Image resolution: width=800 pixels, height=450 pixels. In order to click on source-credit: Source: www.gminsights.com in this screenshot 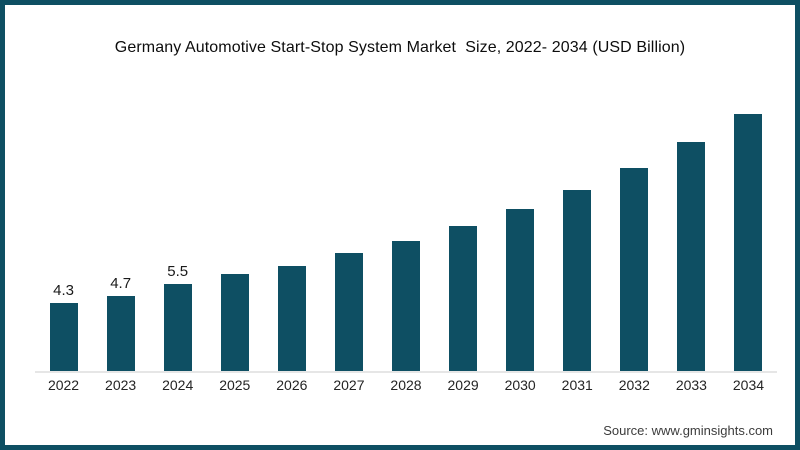, I will do `click(688, 430)`.